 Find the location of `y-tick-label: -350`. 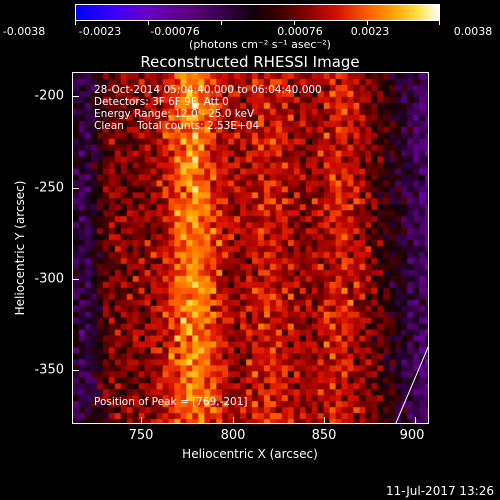

y-tick-label: -350 is located at coordinates (49, 370).